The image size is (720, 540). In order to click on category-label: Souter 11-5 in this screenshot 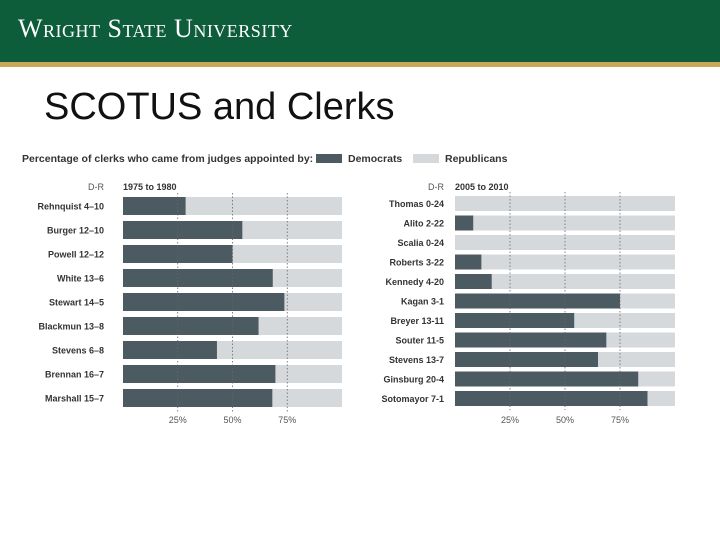, I will do `click(419, 341)`.